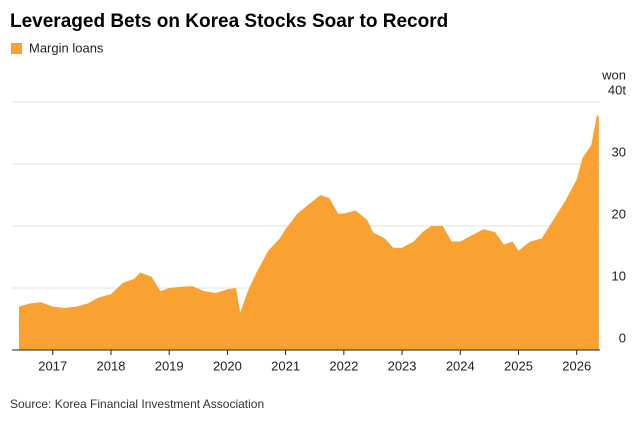 The image size is (642, 432). I want to click on legend-label: Margin loans, so click(66, 47).